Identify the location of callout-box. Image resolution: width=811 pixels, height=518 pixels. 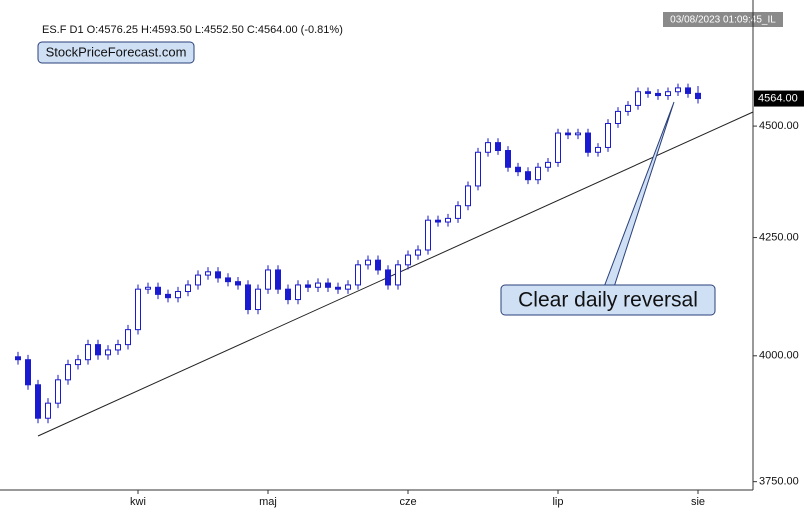
(608, 300).